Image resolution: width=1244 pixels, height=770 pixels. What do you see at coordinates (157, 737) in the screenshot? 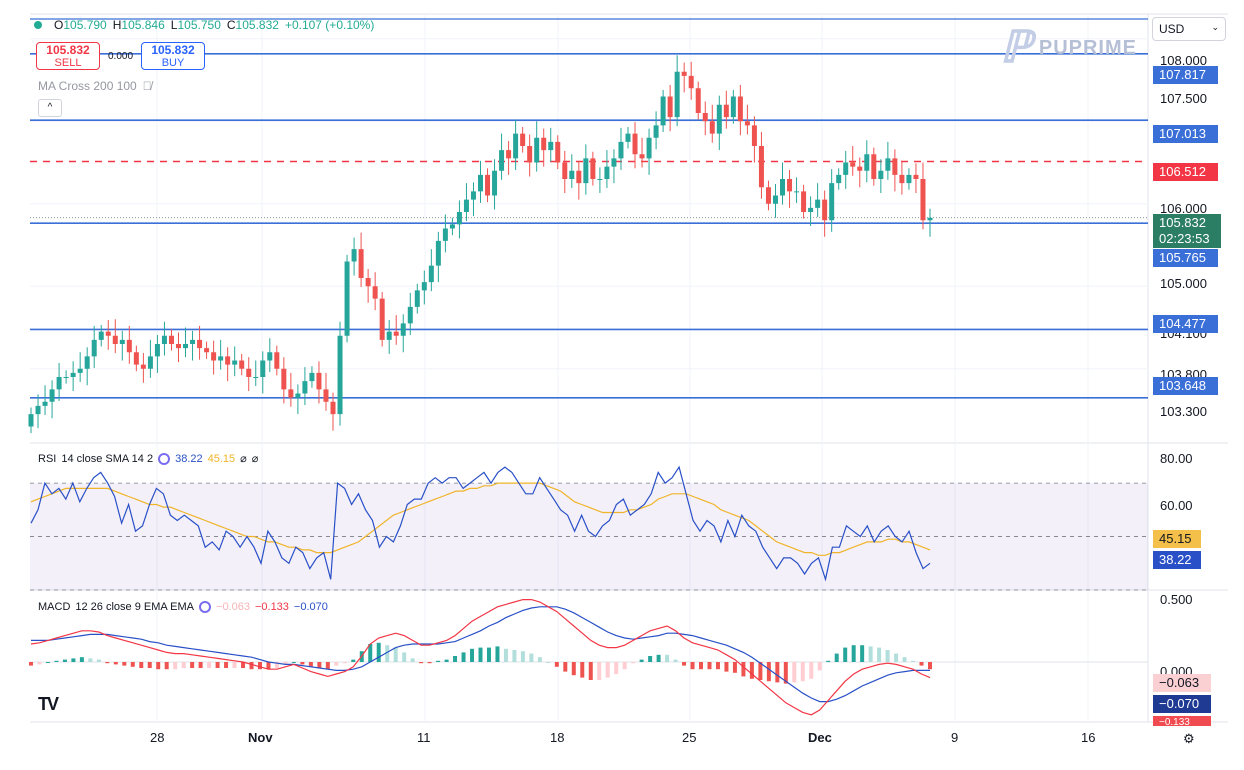
I see `x-tick: 28` at bounding box center [157, 737].